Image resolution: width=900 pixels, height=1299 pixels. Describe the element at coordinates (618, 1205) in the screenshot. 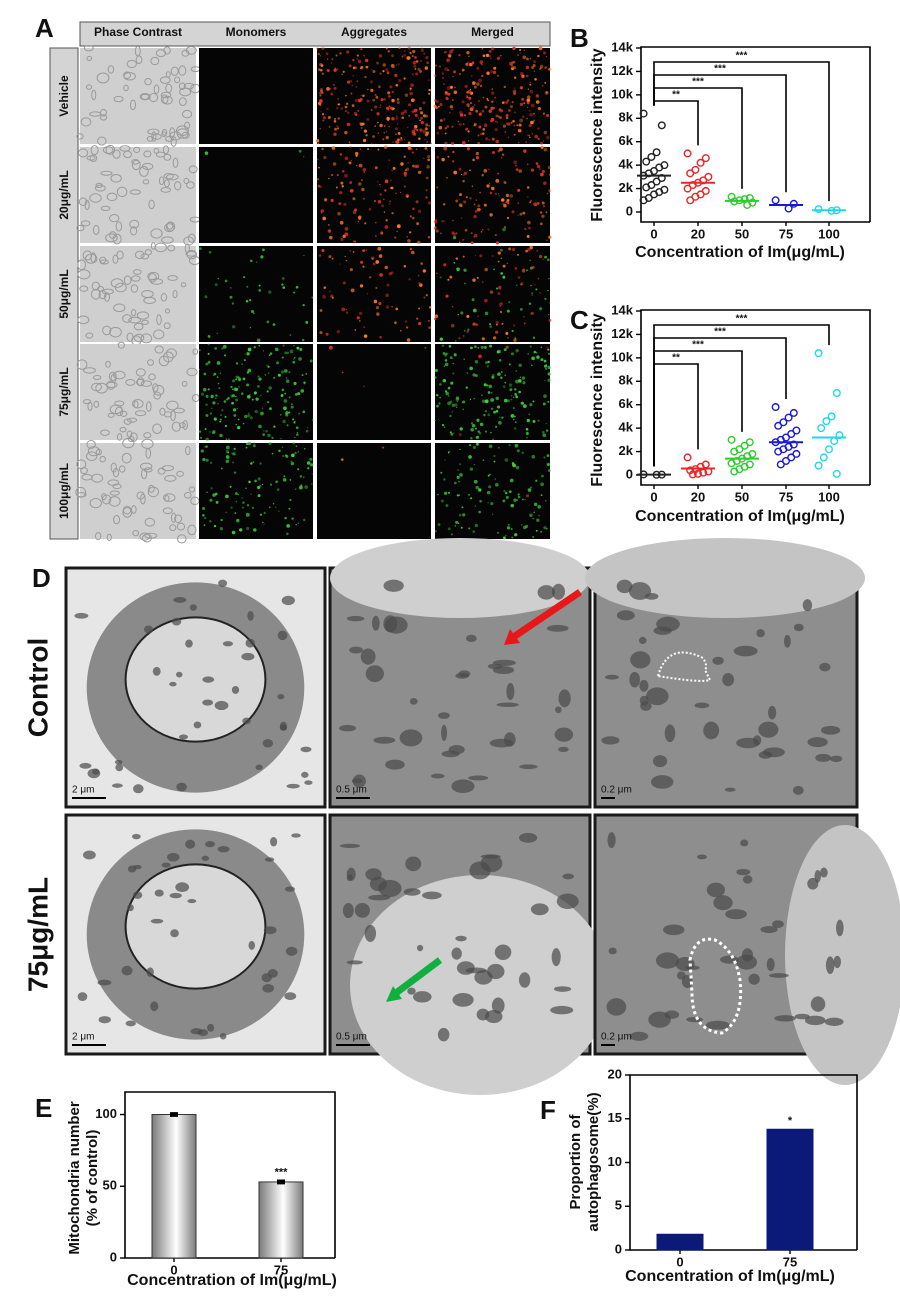

I see `y-tick-label: 5` at that location.